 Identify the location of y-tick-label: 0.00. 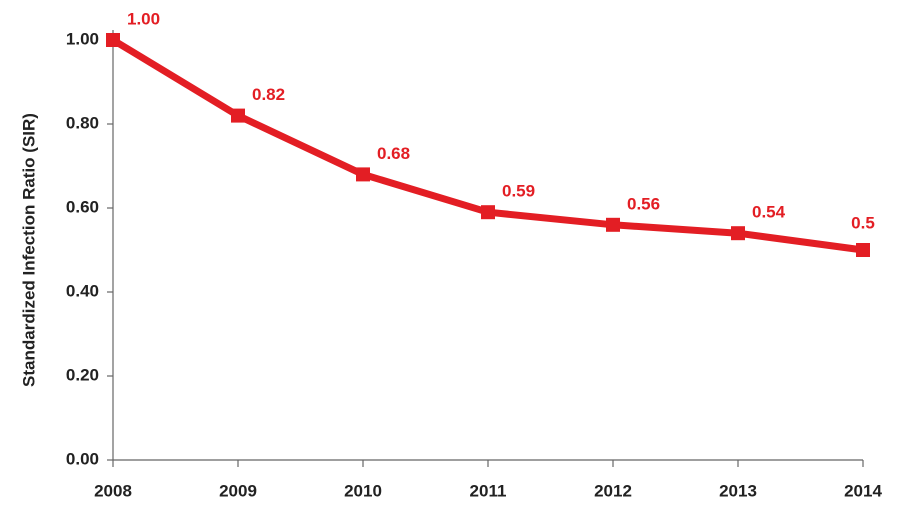
(82, 458).